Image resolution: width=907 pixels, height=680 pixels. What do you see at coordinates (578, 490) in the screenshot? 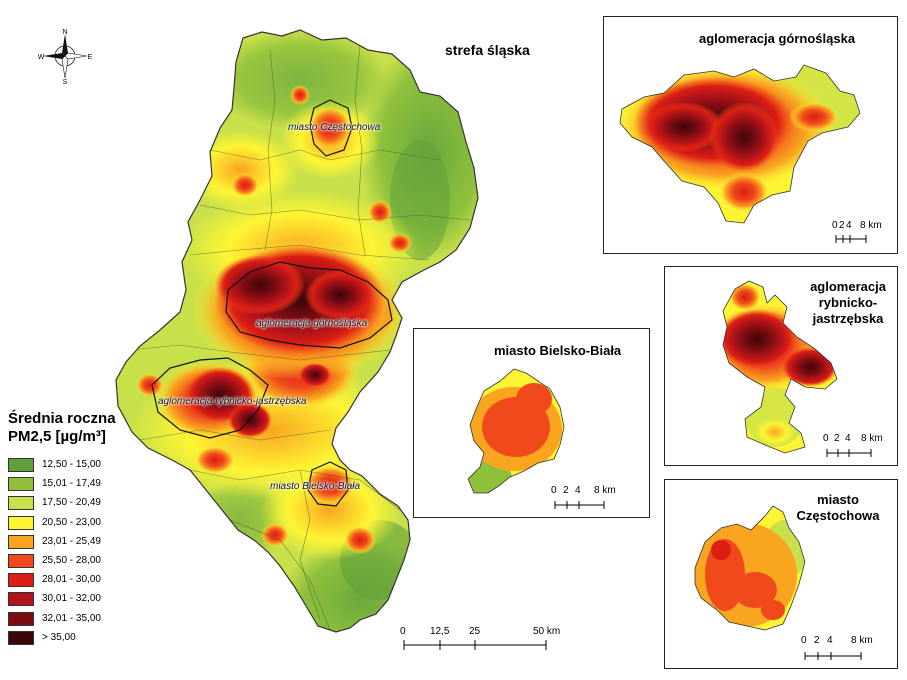
I see `inset-bielsko-scale-4: 4` at bounding box center [578, 490].